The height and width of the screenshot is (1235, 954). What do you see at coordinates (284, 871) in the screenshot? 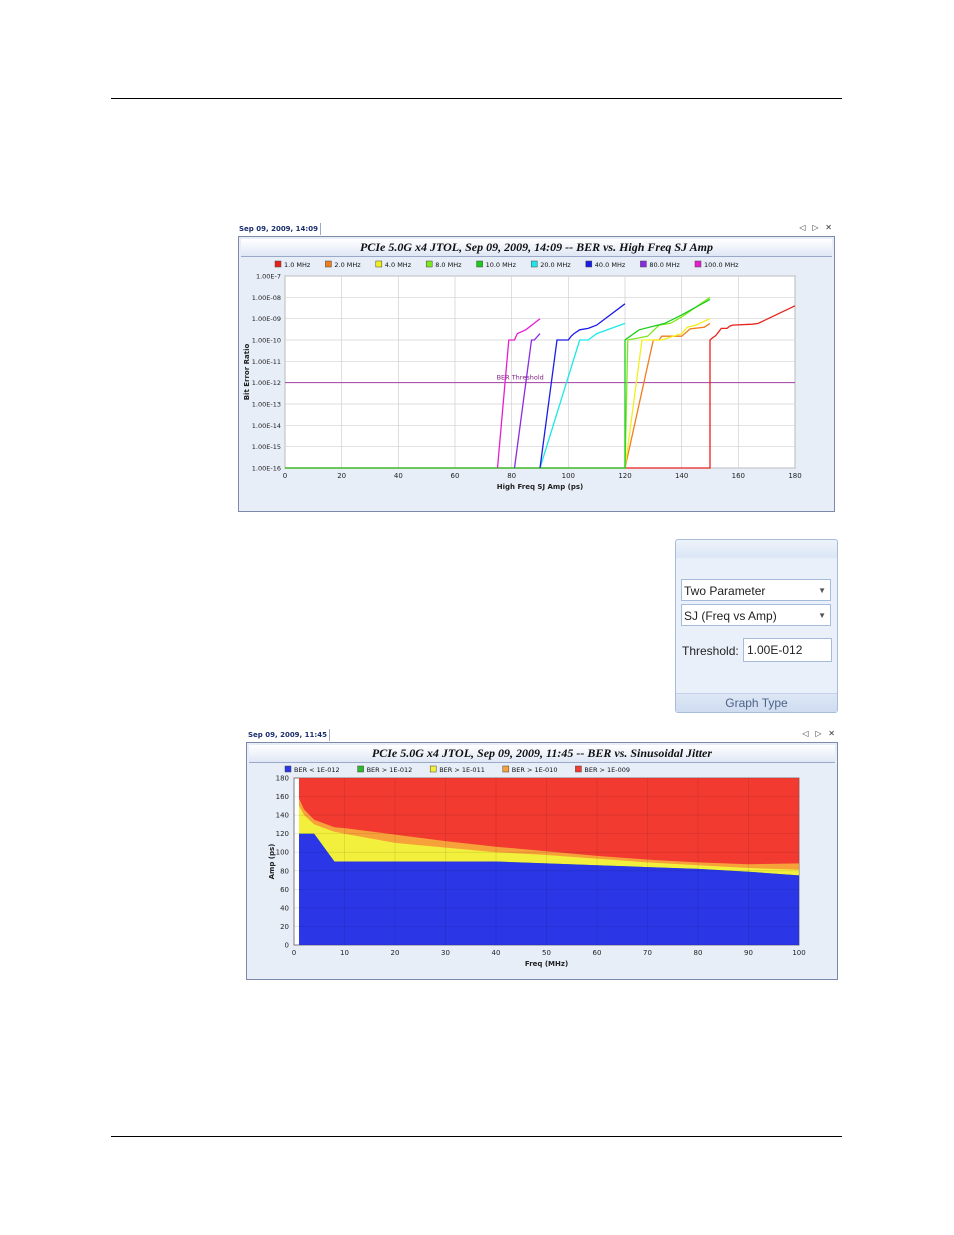
I see `y-tick-label: 80` at bounding box center [284, 871].